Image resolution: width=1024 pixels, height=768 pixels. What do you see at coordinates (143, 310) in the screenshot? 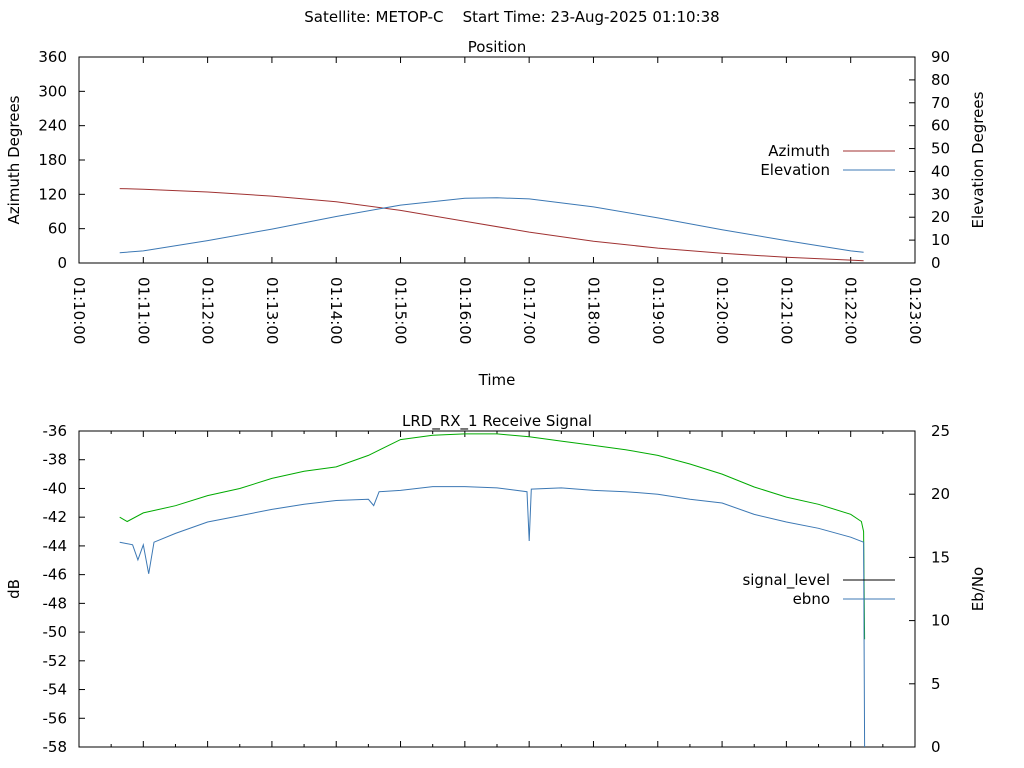
I see `x-tick-label: 01:11:00` at bounding box center [143, 310].